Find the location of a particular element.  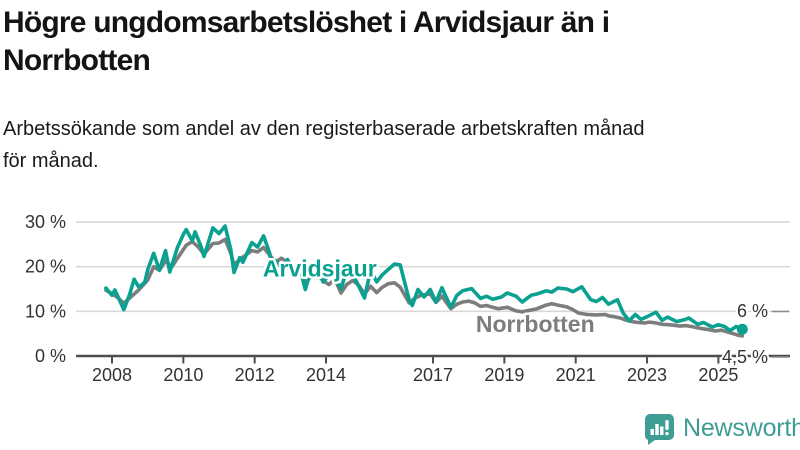

y-tick-label: 20 % is located at coordinates (45, 267).